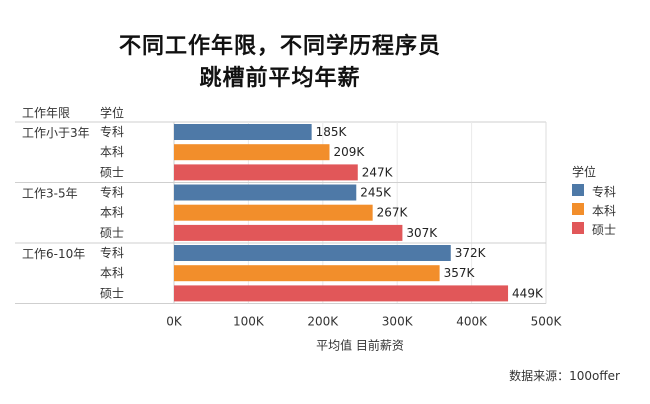 The height and width of the screenshot is (404, 650). I want to click on data-label: 357K, so click(460, 273).